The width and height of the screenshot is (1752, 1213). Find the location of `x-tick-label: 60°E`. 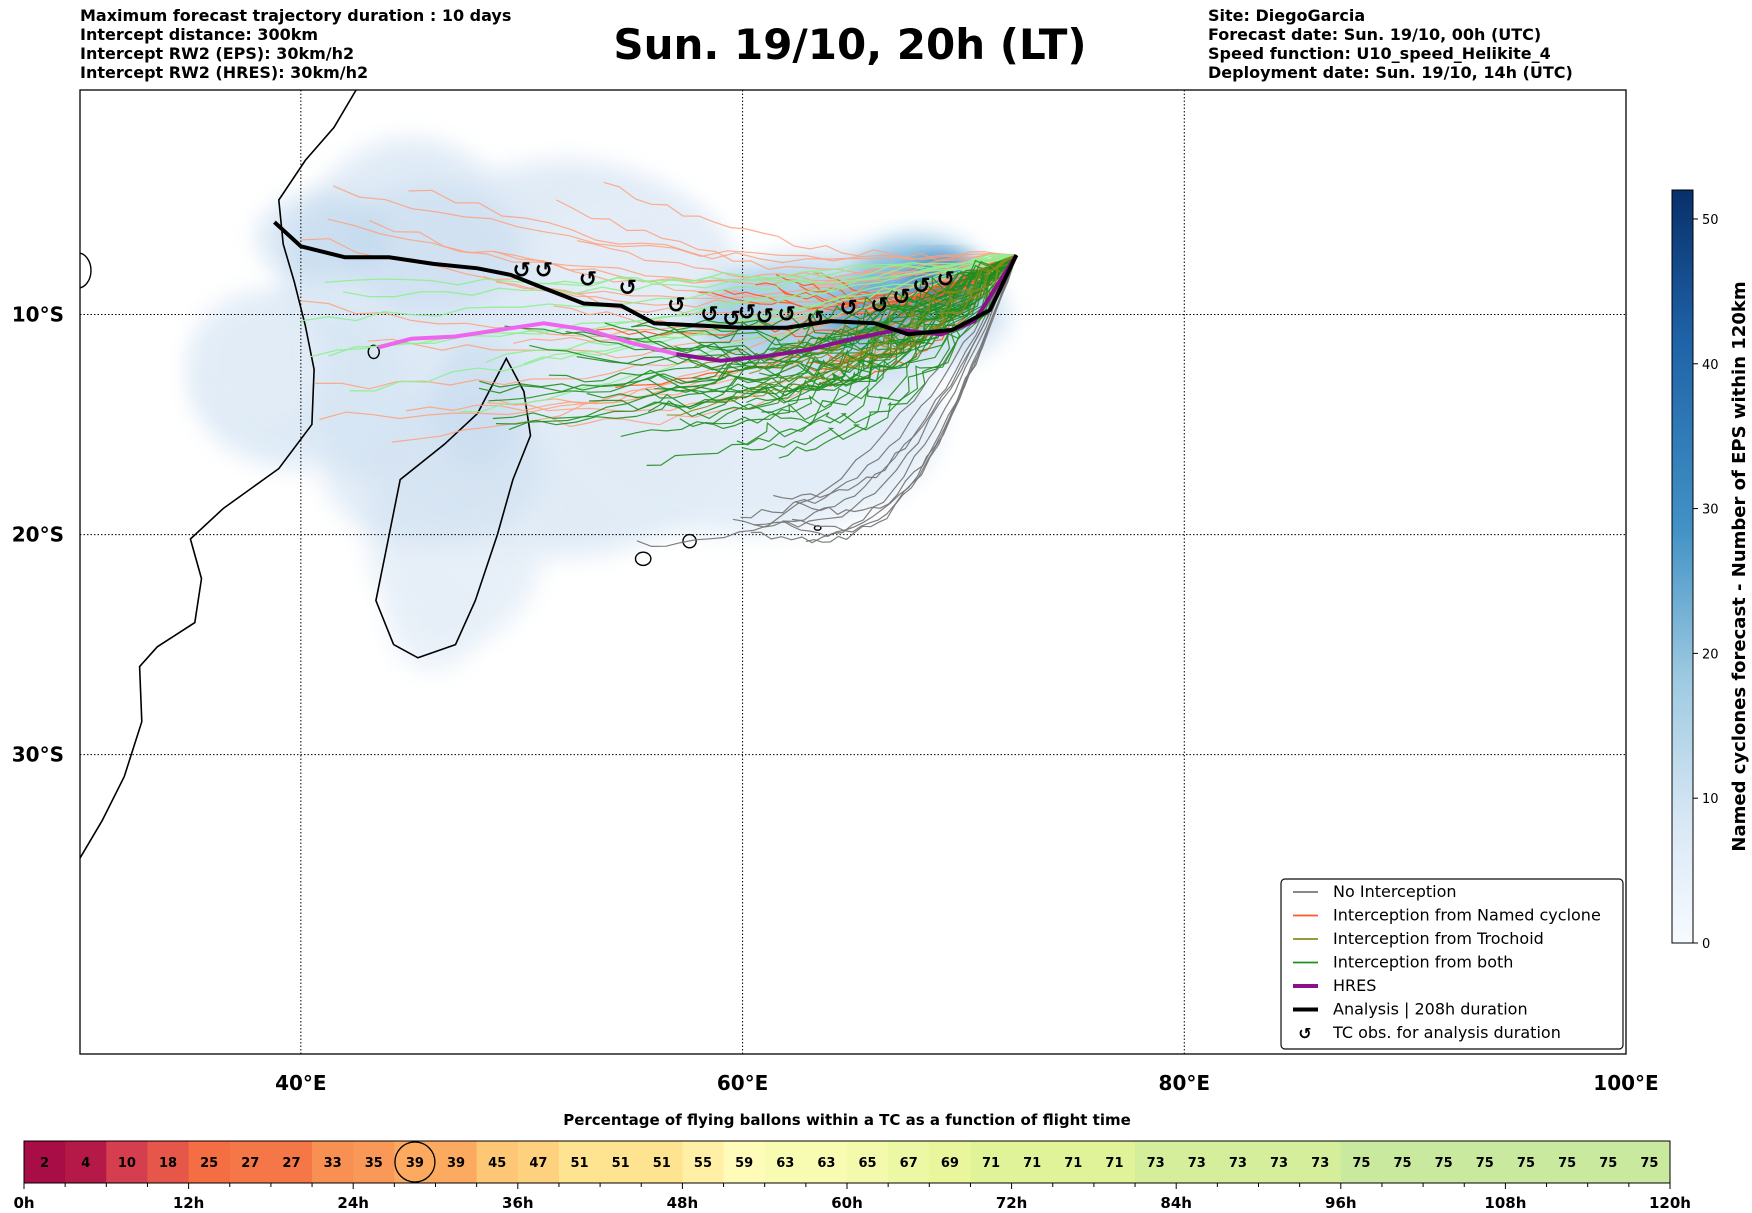

x-tick-label: 60°E is located at coordinates (743, 1083).